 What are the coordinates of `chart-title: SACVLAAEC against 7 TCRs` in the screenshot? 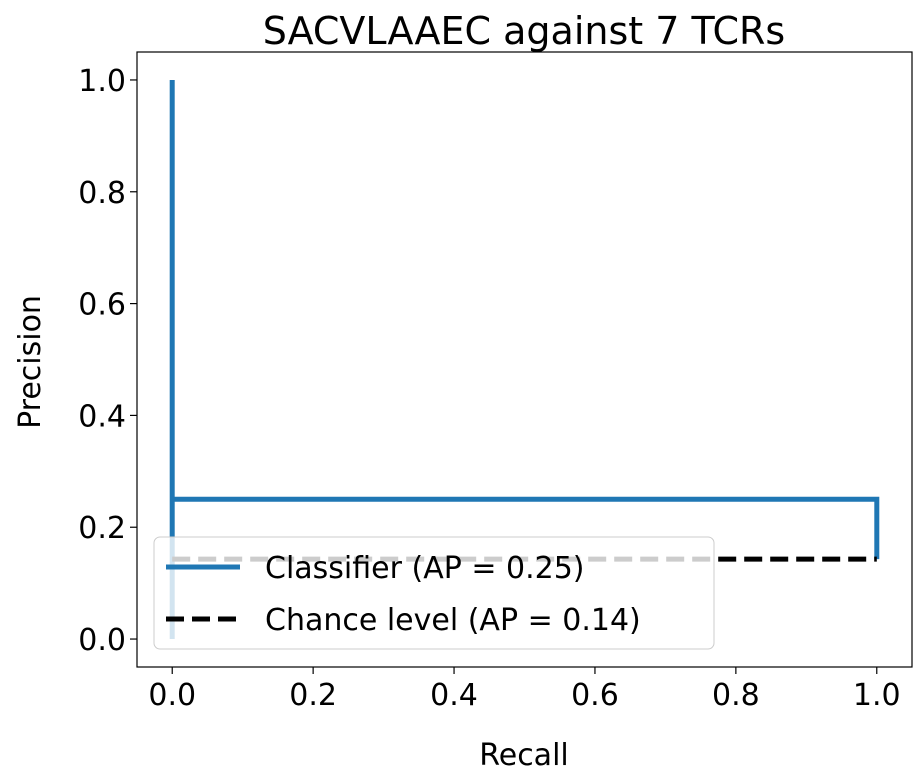 It's located at (524, 31).